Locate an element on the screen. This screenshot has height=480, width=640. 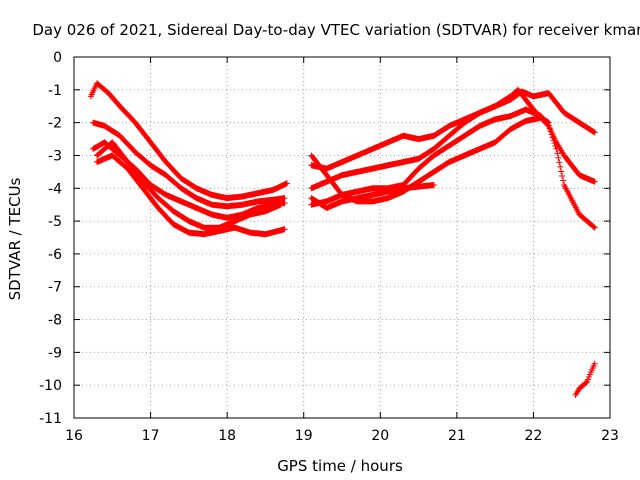
y-tick-label: -4 is located at coordinates (55, 189).